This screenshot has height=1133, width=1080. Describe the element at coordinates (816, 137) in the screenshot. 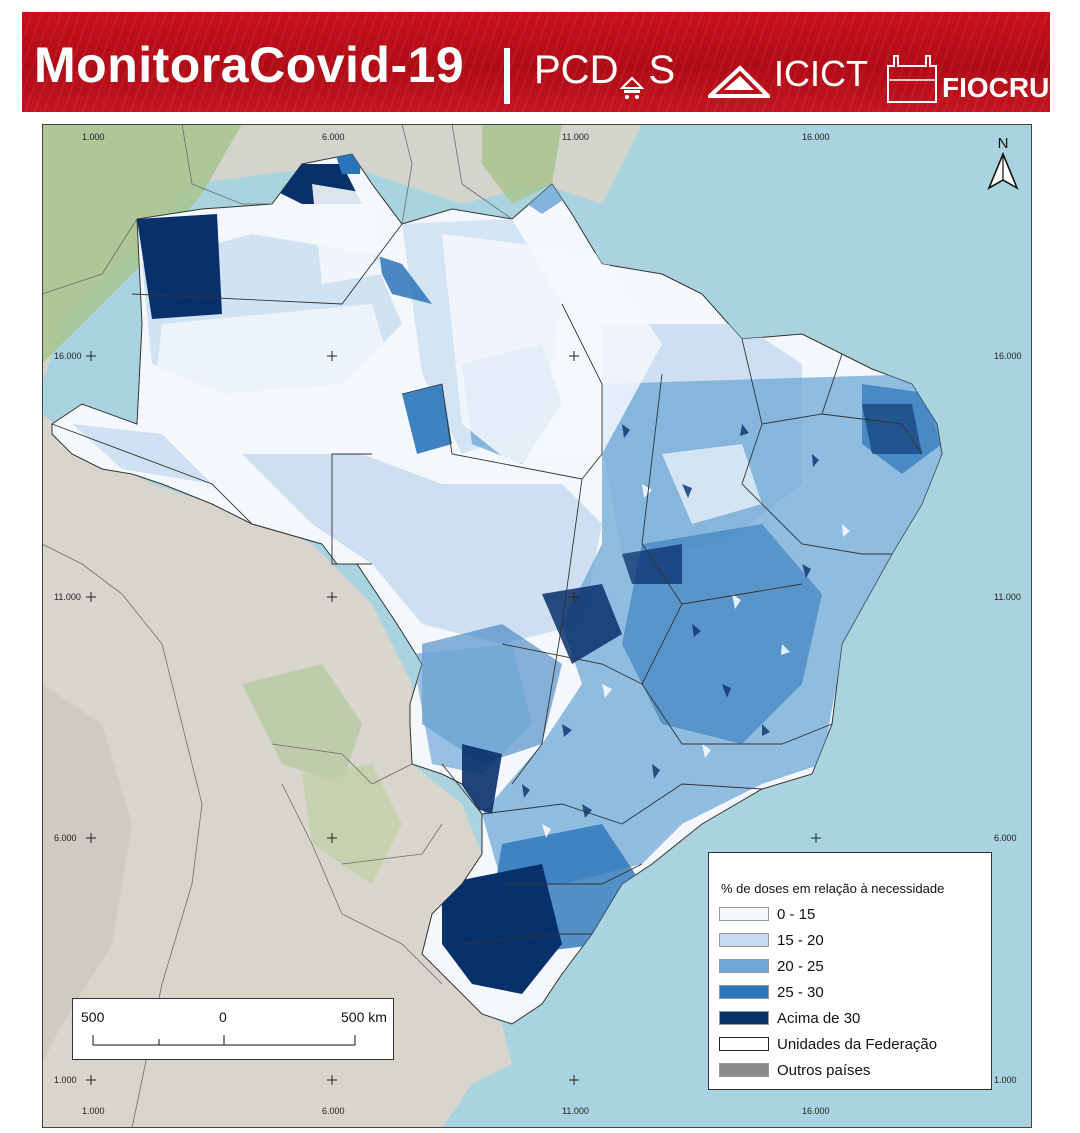

I see `coord-top-4: 16.000` at that location.